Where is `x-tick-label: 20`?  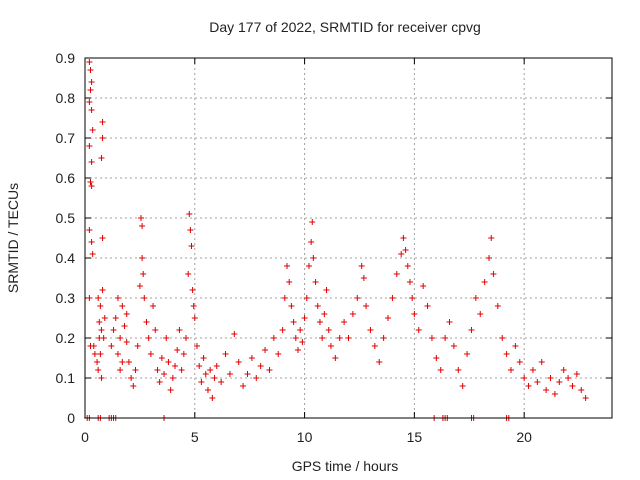 x-tick-label: 20 is located at coordinates (524, 437).